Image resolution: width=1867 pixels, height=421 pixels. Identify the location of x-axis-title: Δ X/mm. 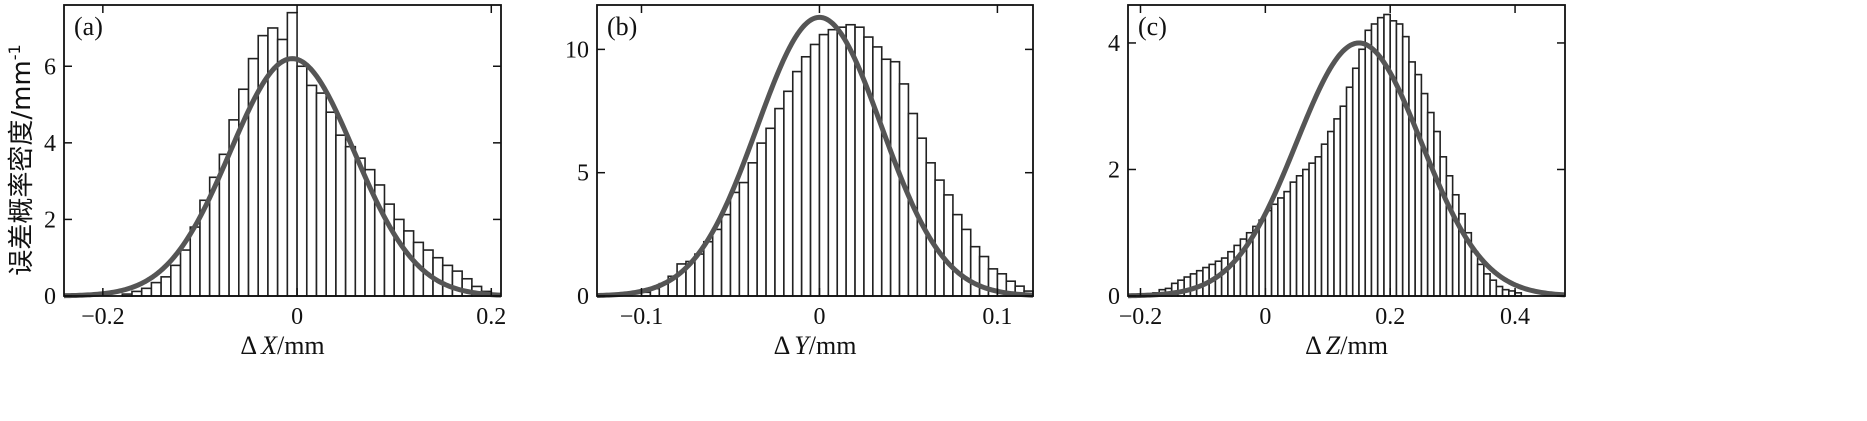
(282, 345).